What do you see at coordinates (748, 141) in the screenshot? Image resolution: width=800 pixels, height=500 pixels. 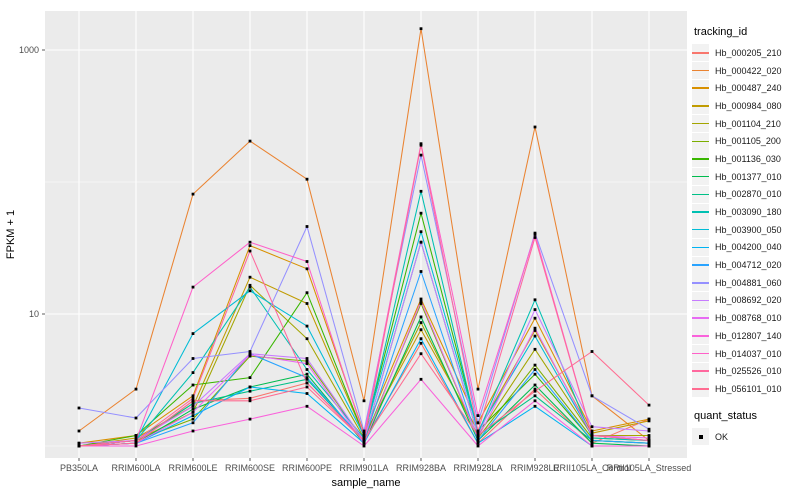 I see `legend-label: Hb_001105_200` at bounding box center [748, 141].